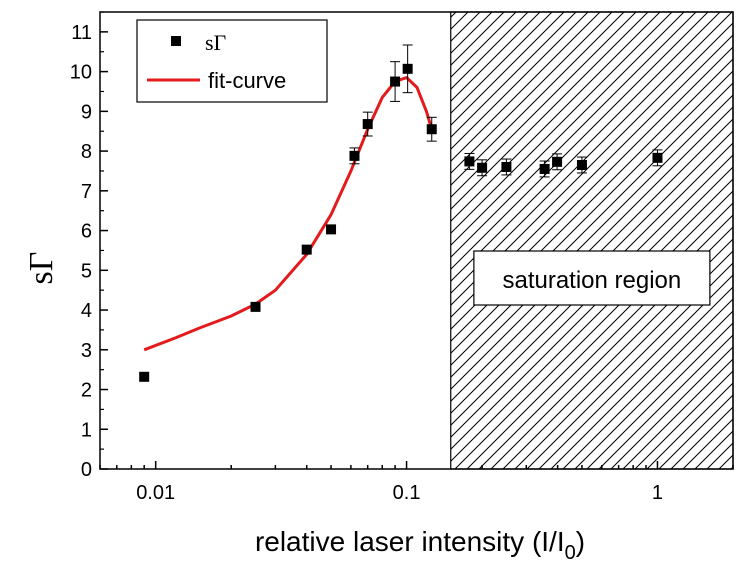 This screenshot has height=564, width=748. I want to click on legend-box, so click(232, 61).